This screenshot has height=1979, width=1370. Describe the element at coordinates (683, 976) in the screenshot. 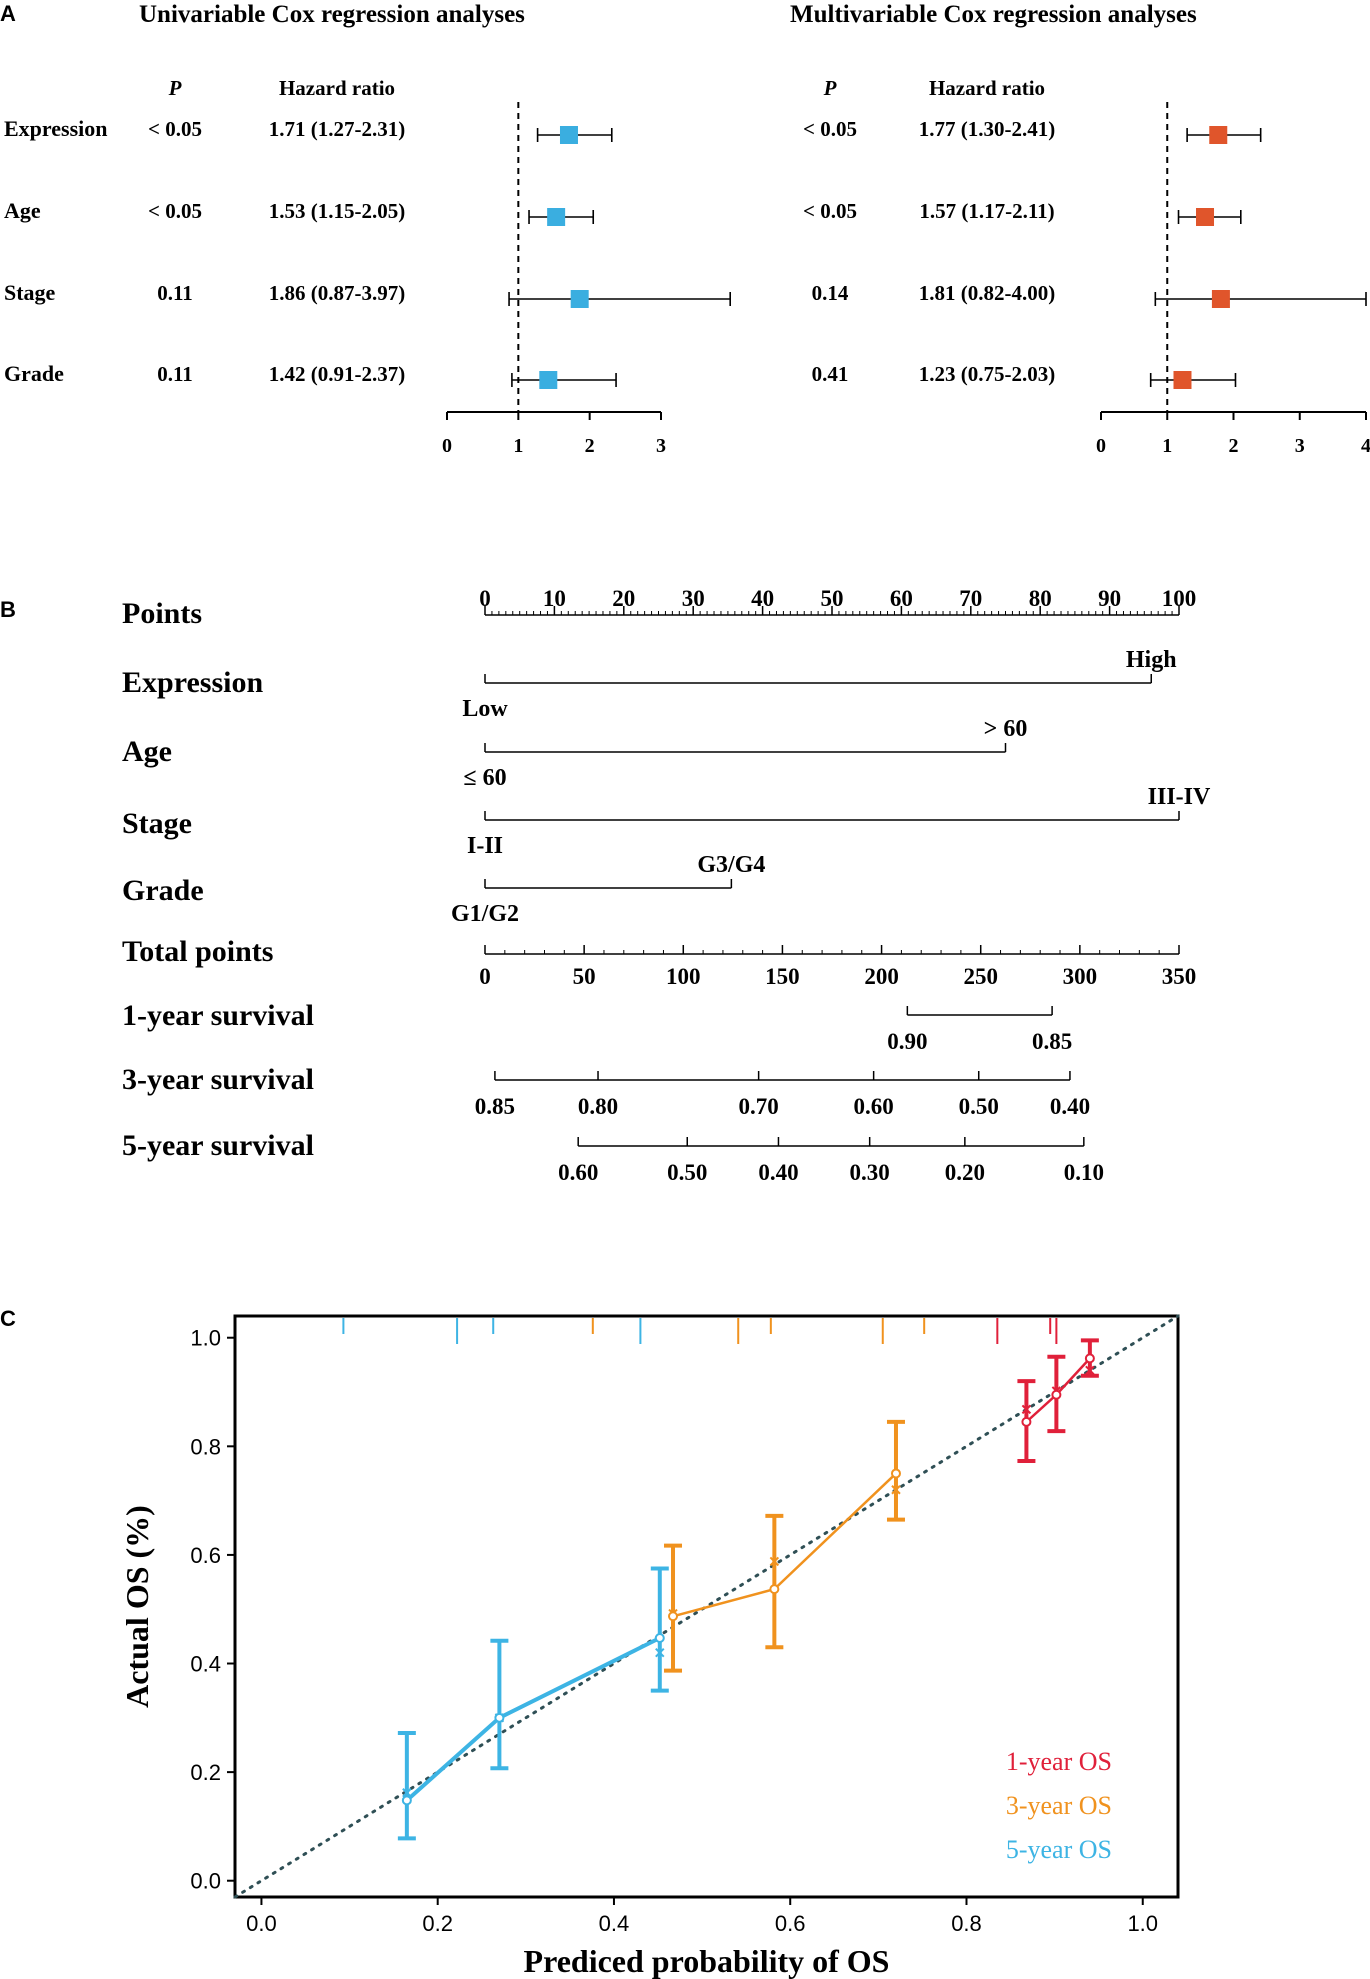

I see `total-tick-label: 100` at that location.